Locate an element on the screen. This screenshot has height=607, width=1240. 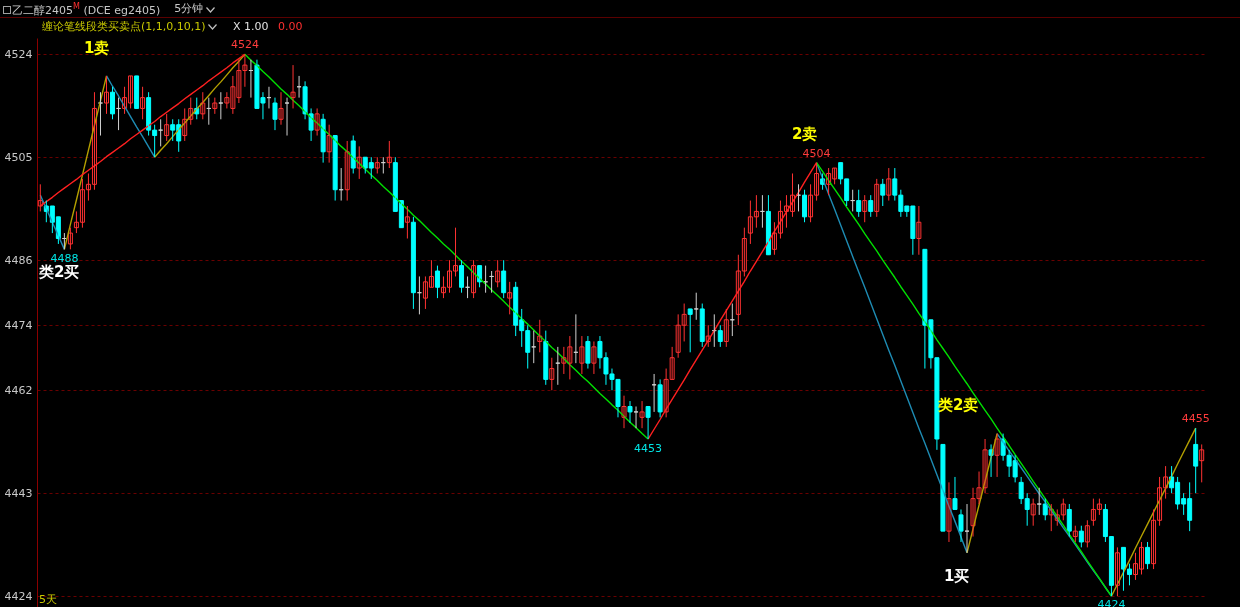
text: 0.00 is located at coordinates (290, 26).